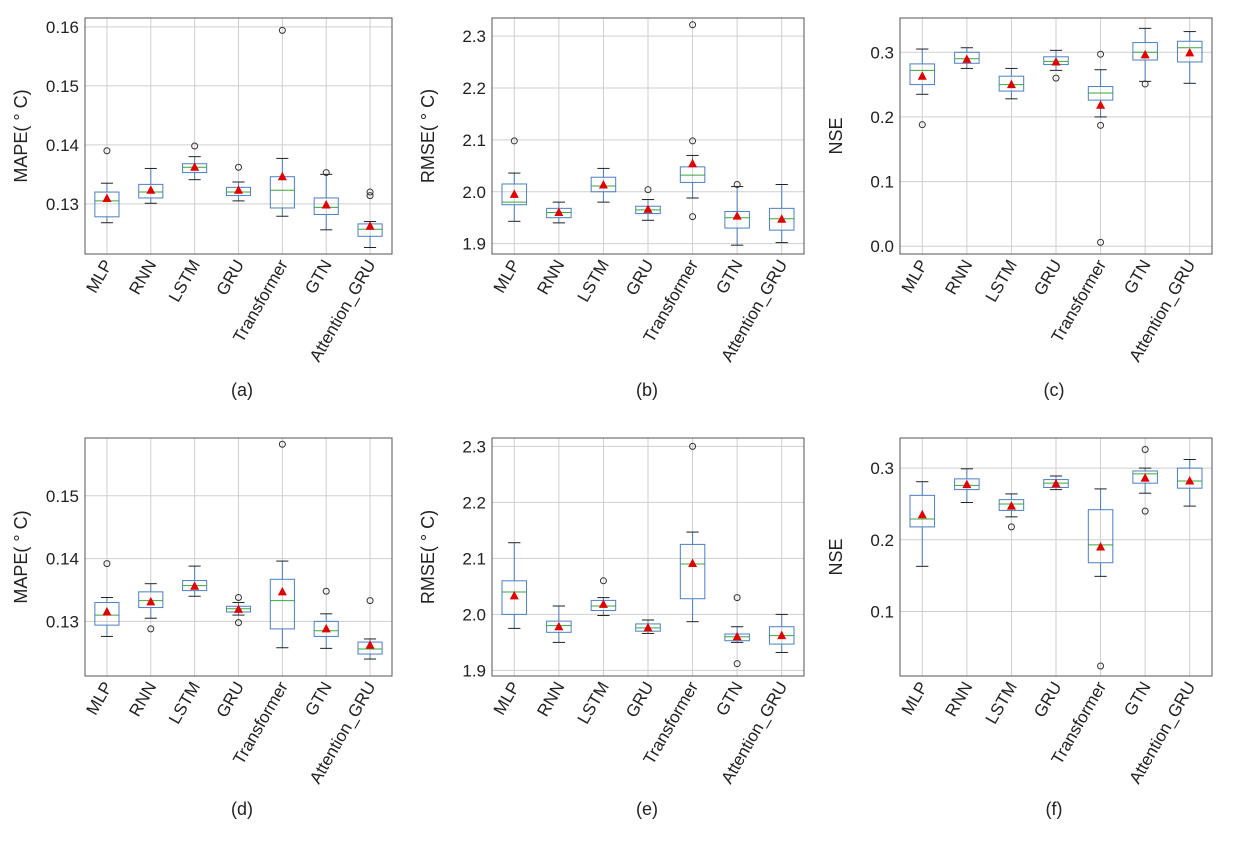 The height and width of the screenshot is (847, 1245). I want to click on y-tick-label: 2.1, so click(474, 140).